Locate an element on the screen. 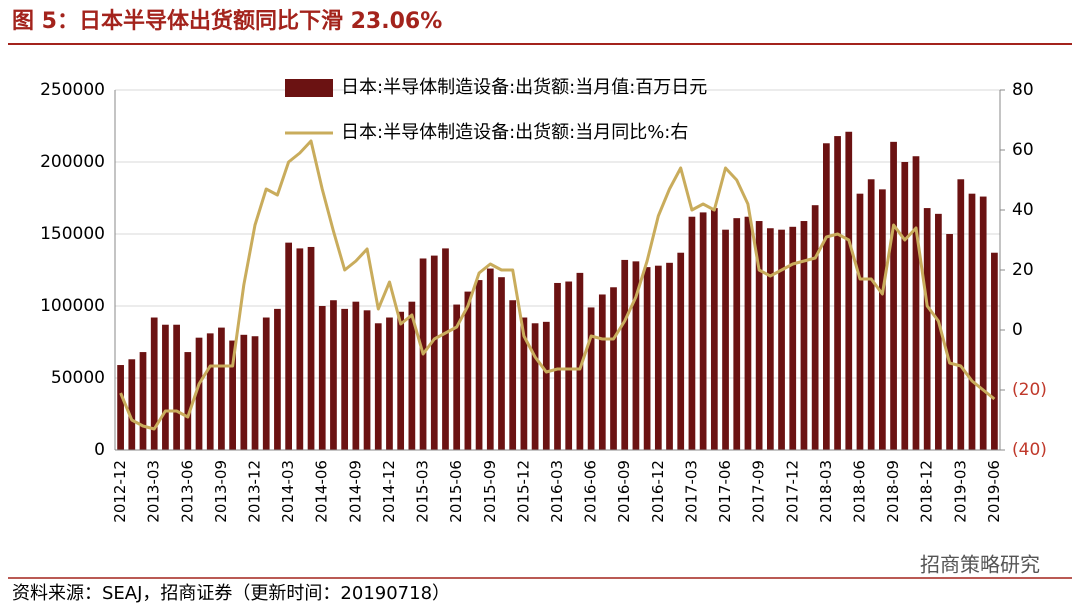 The width and height of the screenshot is (1080, 612). x-tick-label: 2015-12 is located at coordinates (523, 491).